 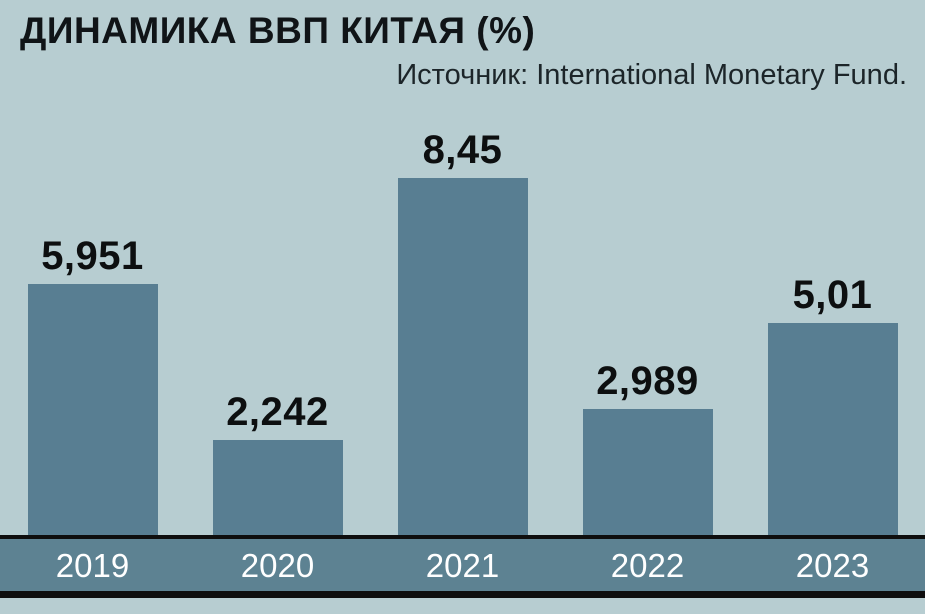 What do you see at coordinates (462, 150) in the screenshot?
I see `bar-value-label-2021: 8,45` at bounding box center [462, 150].